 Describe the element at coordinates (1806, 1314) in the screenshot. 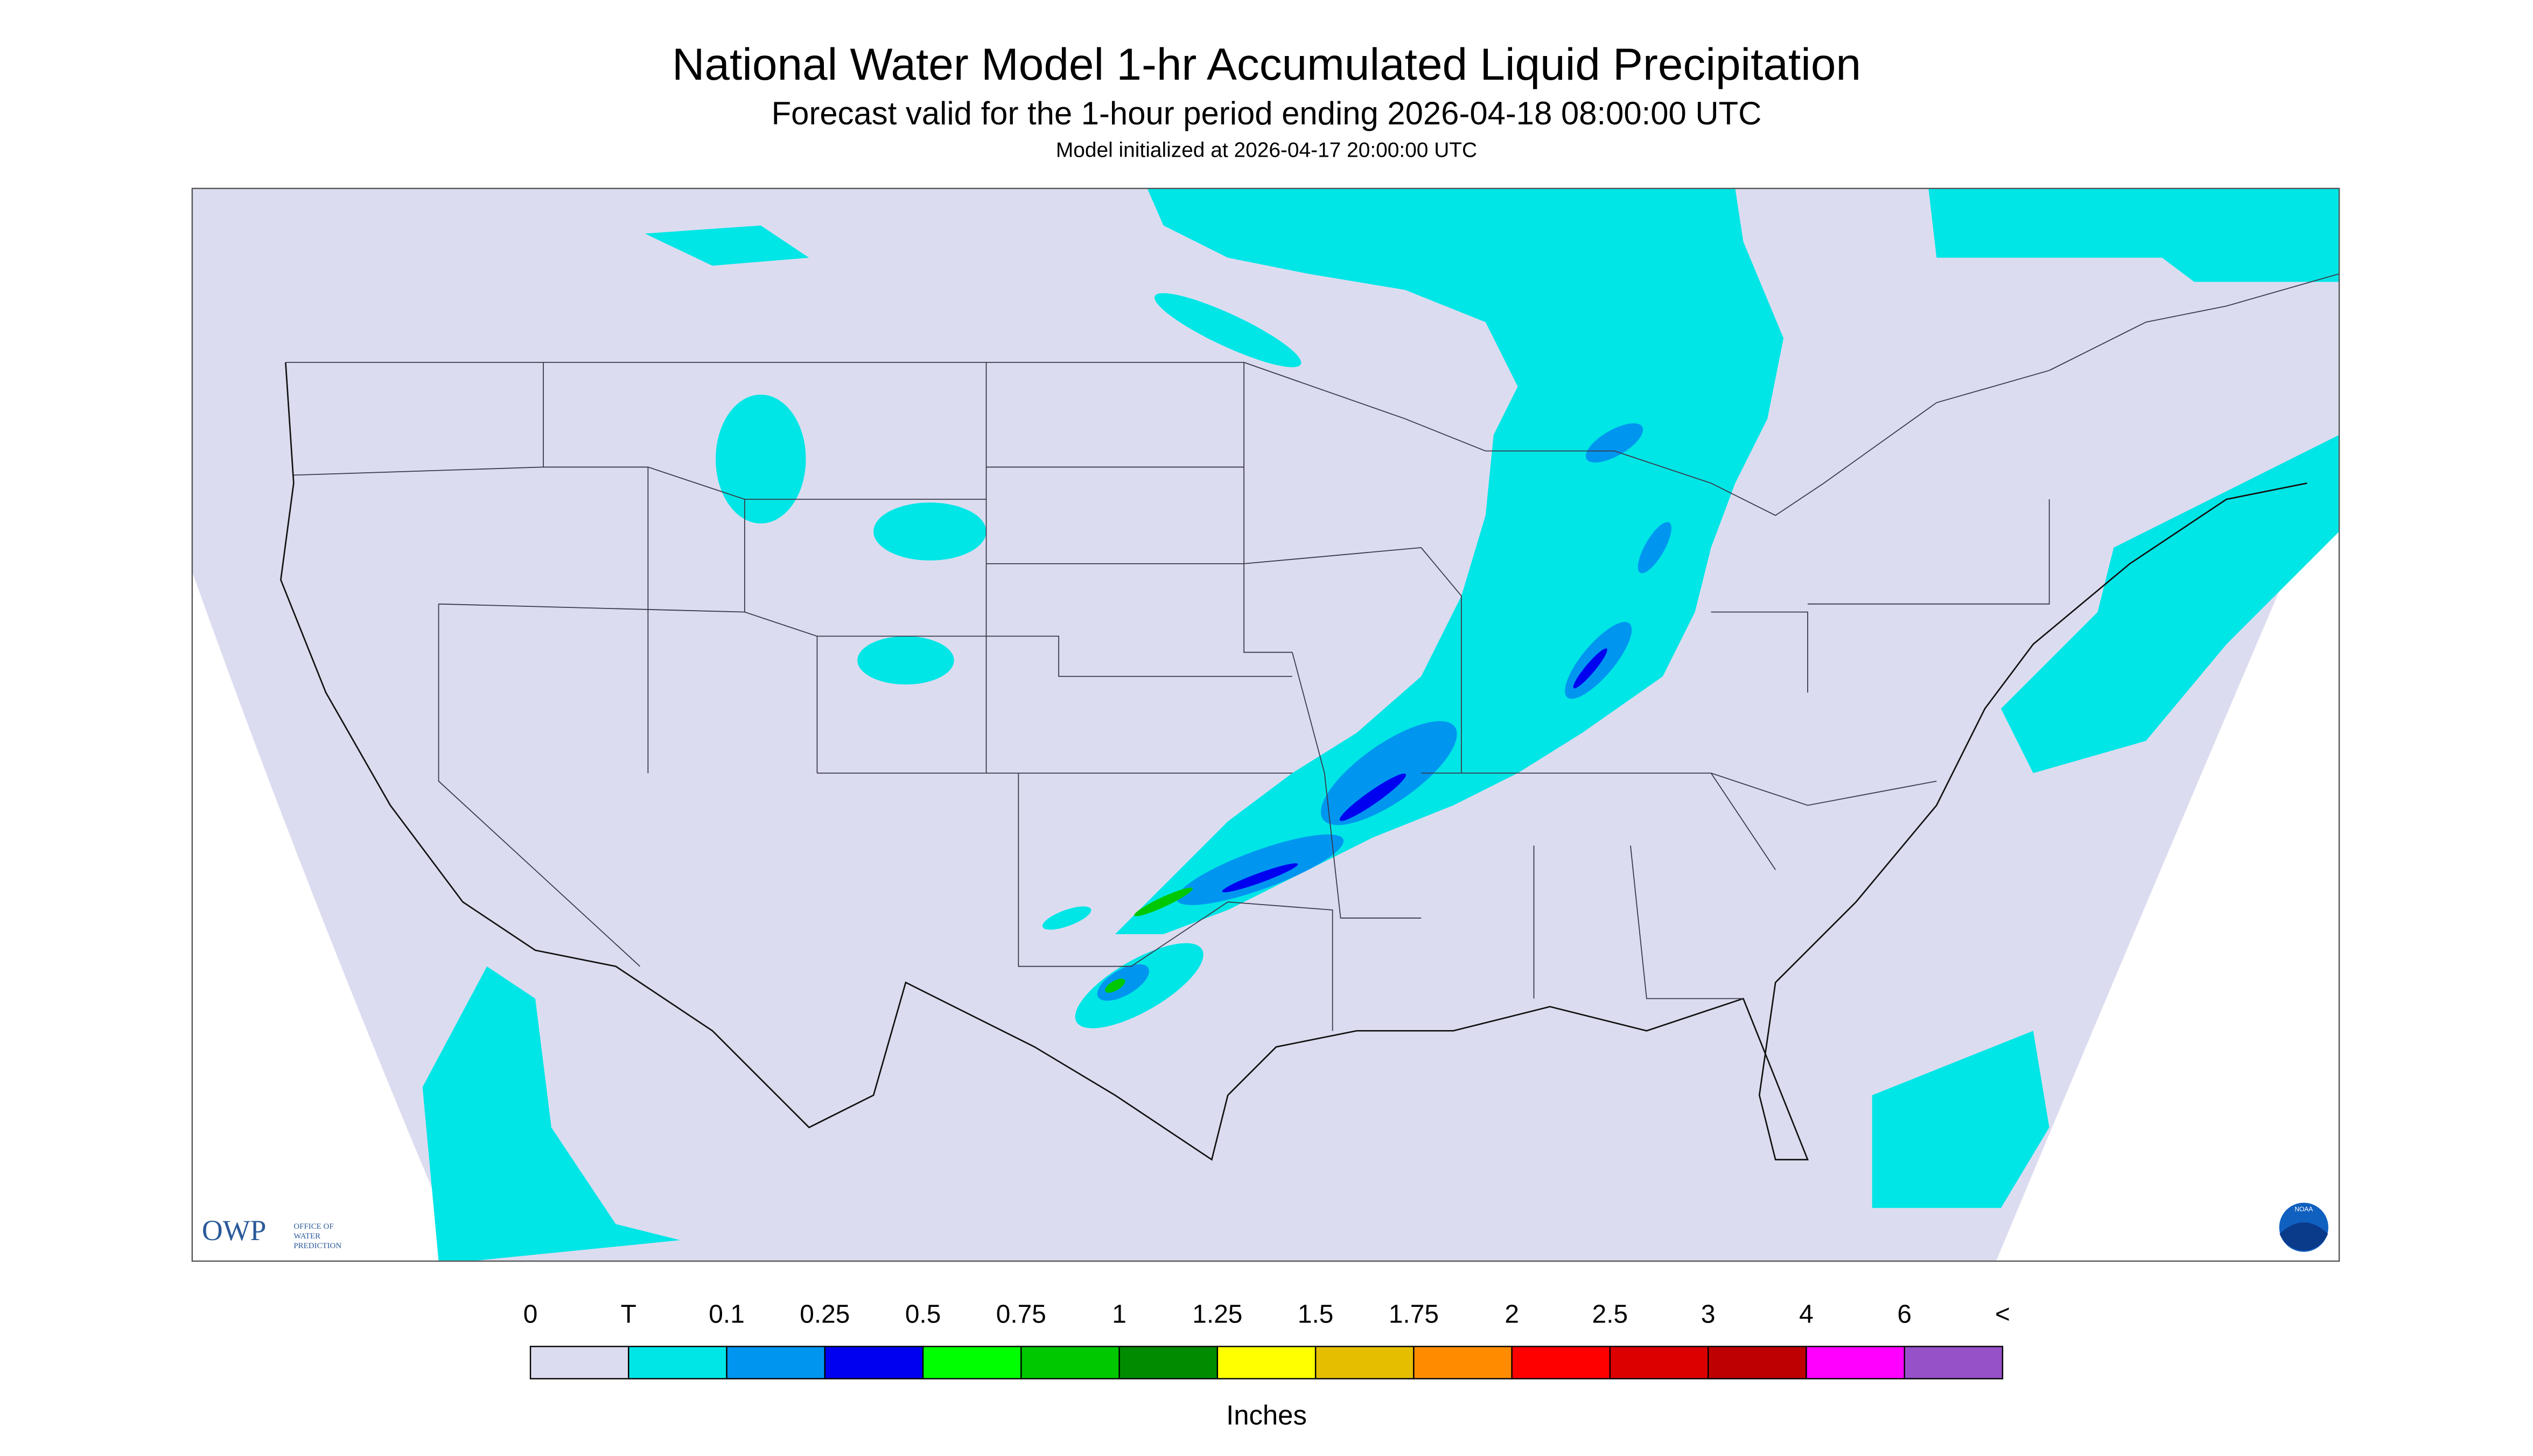

I see `legend-label: 4` at that location.